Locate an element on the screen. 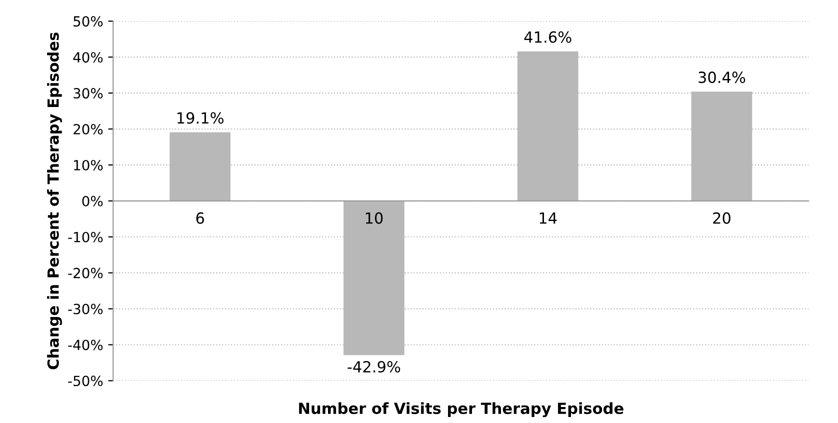  y-tick-label: -20% is located at coordinates (85, 273).